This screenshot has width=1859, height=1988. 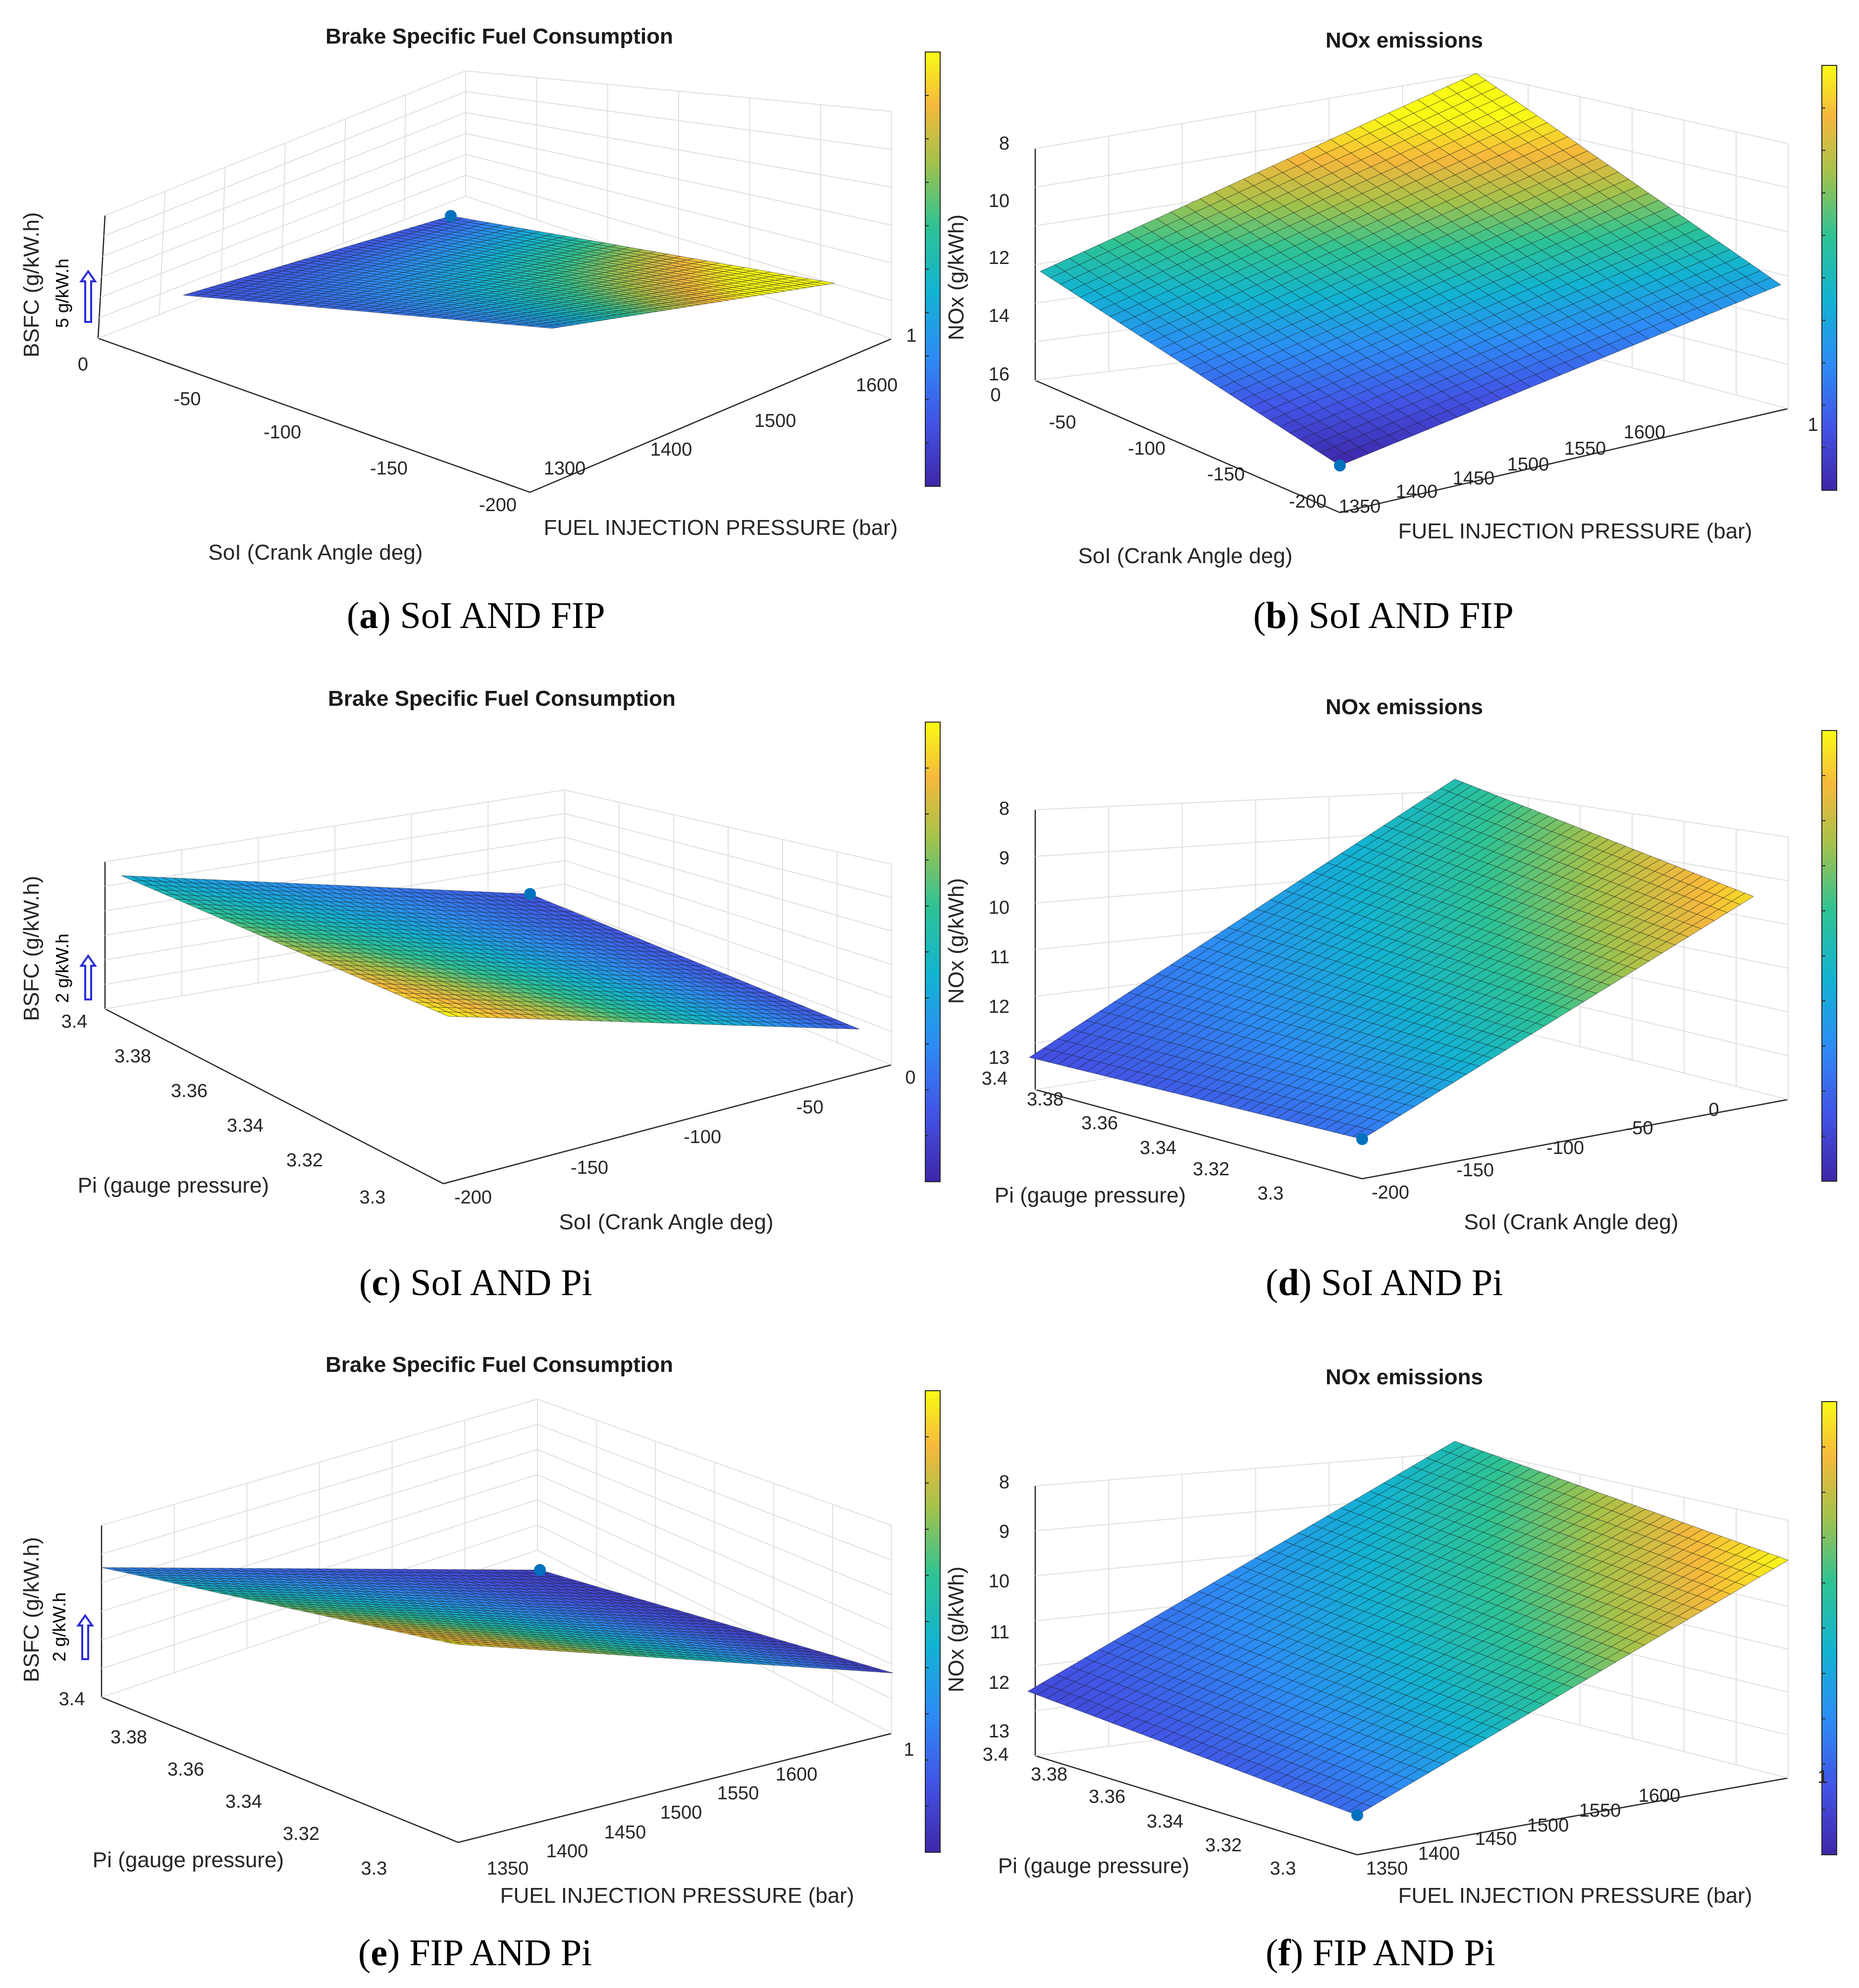 I want to click on left-wall-gridline, so click(x=405, y=157).